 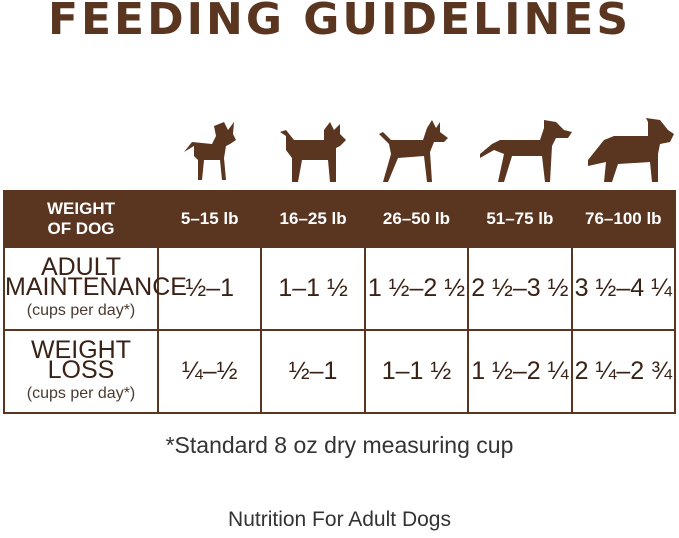 I want to click on weight-col-header: 51–75 lb, so click(x=520, y=219).